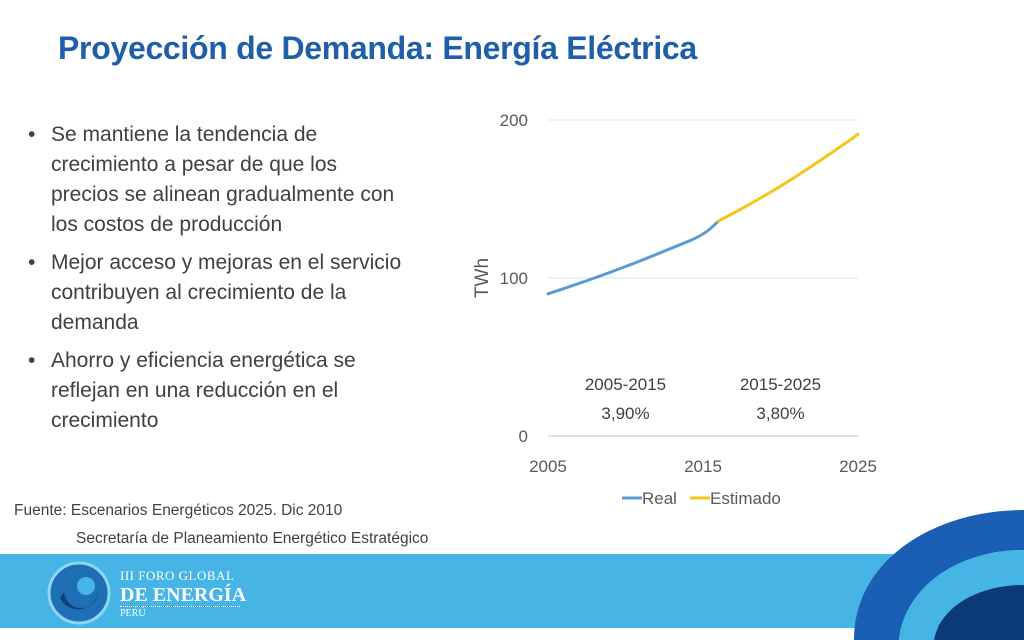  I want to click on decorative-swoosh-icon, so click(939, 575).